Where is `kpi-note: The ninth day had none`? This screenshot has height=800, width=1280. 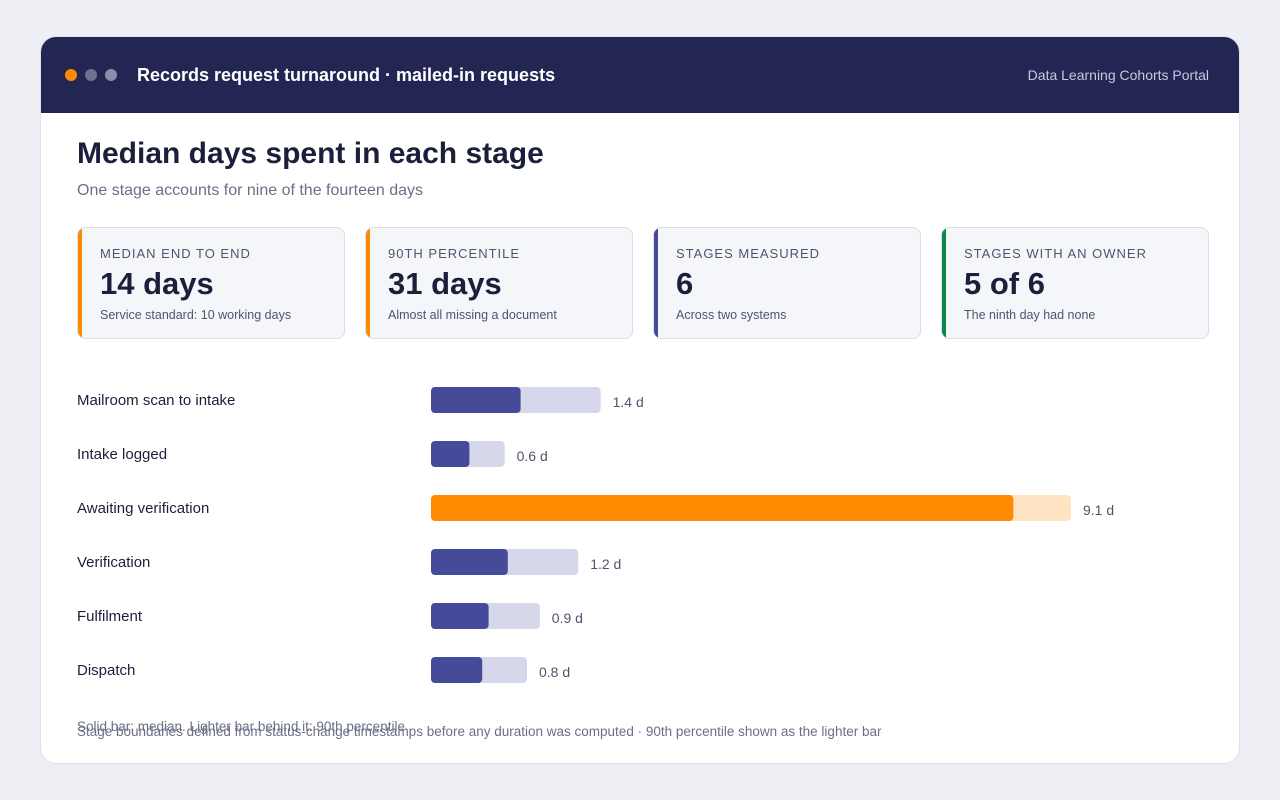
kpi-note: The ninth day had none is located at coordinates (1030, 315).